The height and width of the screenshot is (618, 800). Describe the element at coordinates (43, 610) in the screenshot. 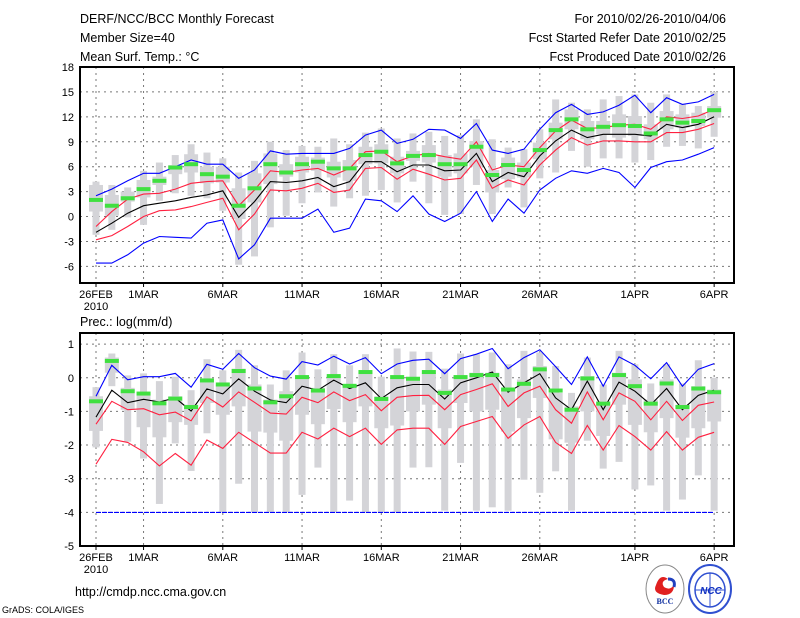

I see `grads-credit: GrADS: COLA/IGES` at that location.